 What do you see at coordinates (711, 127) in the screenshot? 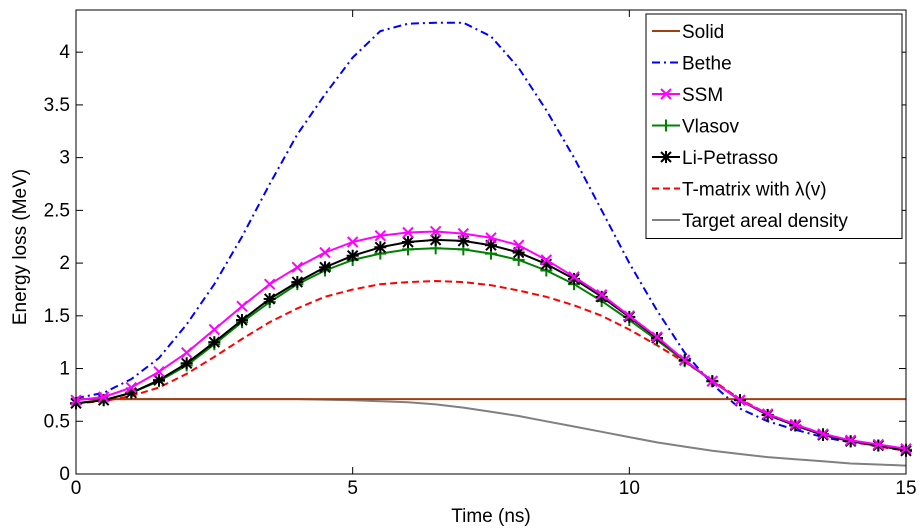
I see `legend-item-vlasov-label: Vlasov` at bounding box center [711, 127].